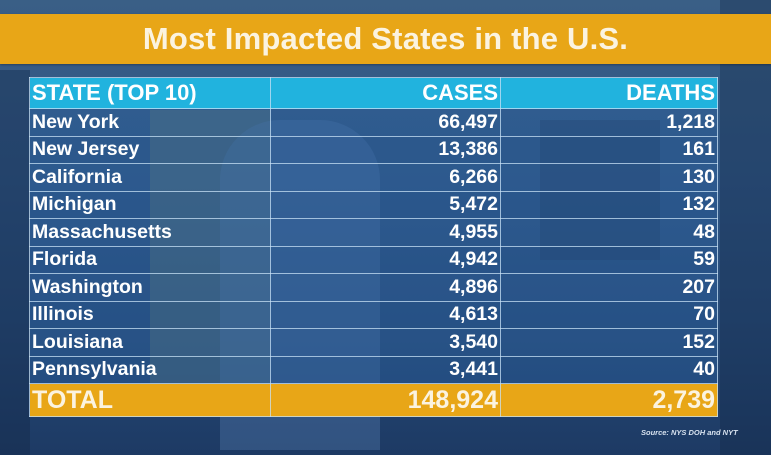 This screenshot has height=455, width=771. I want to click on table-row: Massachusetts 4,955 48, so click(373, 232).